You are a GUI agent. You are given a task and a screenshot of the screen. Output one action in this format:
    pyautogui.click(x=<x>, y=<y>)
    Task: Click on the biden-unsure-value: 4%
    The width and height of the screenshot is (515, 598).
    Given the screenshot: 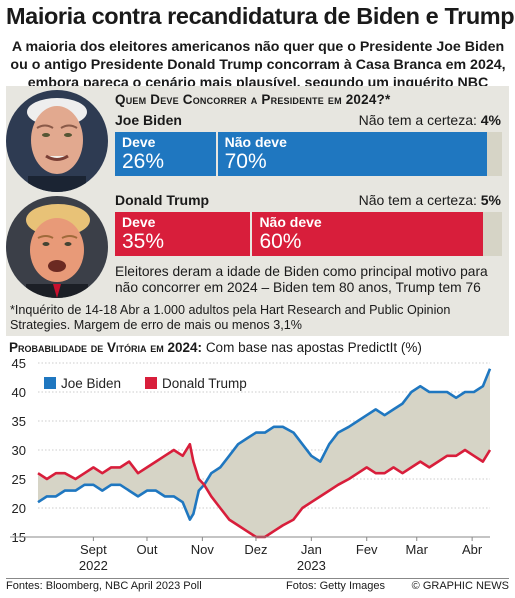 What is the action you would take?
    pyautogui.click(x=490, y=120)
    